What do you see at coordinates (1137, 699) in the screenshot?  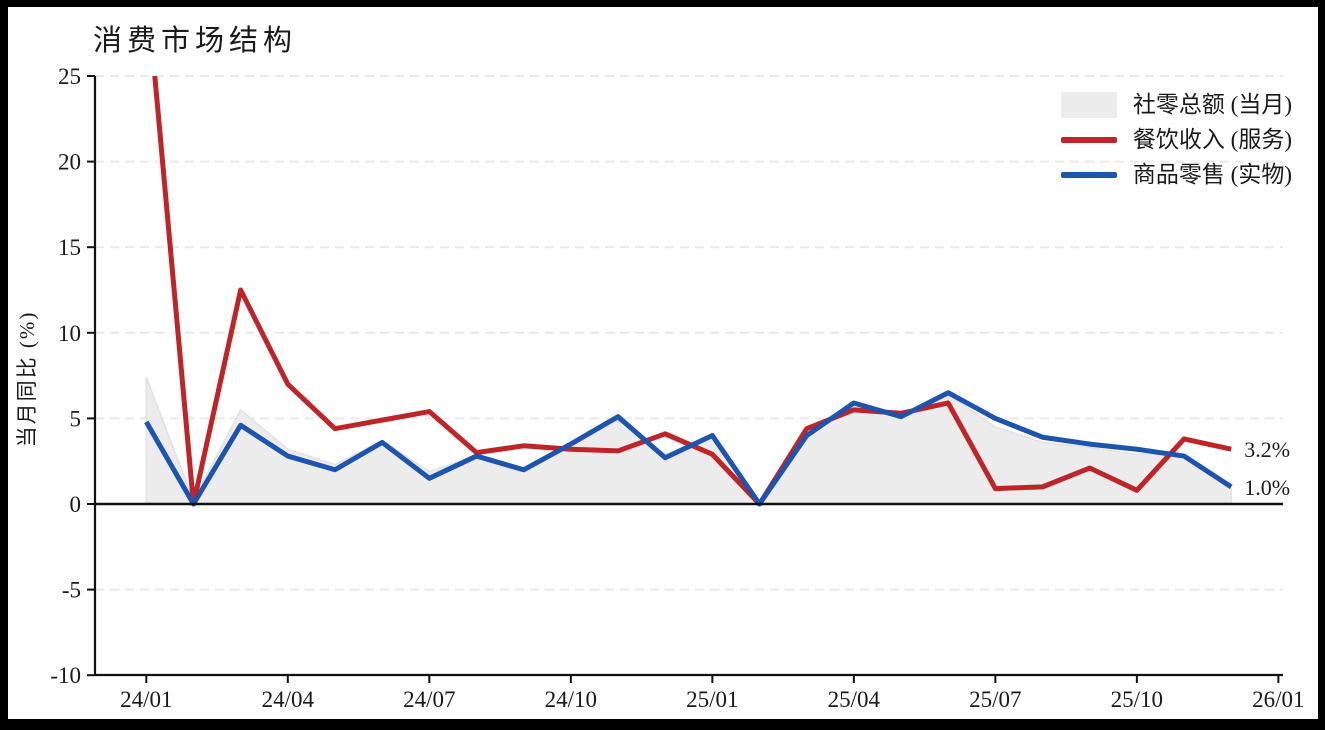 I see `x-tick-label-25/10: 25/10` at bounding box center [1137, 699].